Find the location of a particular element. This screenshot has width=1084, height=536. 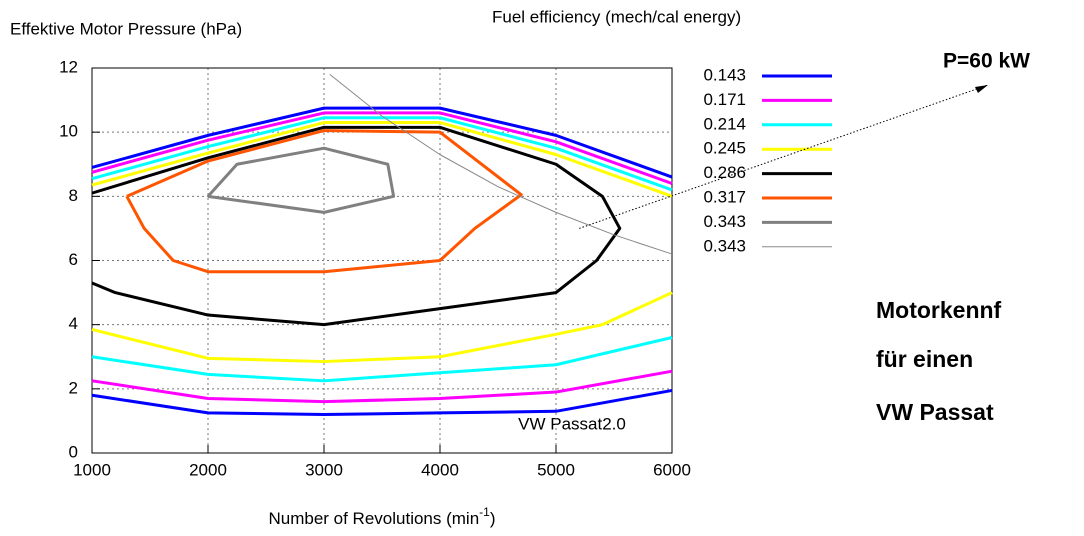

x-axis-label-close: ) is located at coordinates (493, 518).